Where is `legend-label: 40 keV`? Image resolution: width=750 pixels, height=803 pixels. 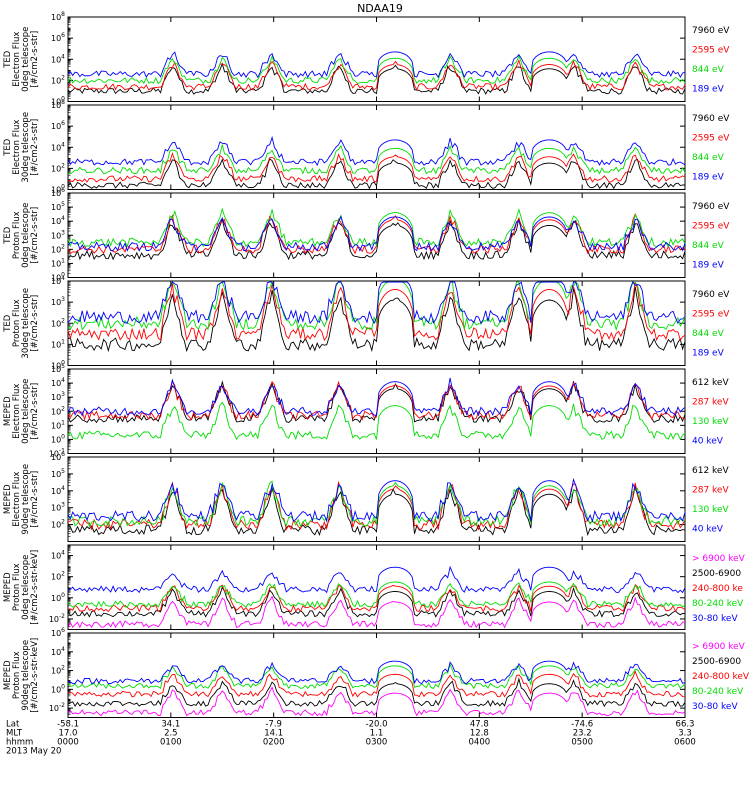 legend-label: 40 keV is located at coordinates (708, 442).